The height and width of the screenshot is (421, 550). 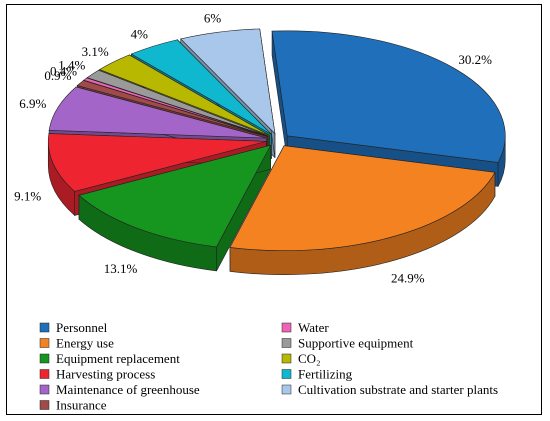 What do you see at coordinates (63, 70) in the screenshot?
I see `data-label-water: 0.4%` at bounding box center [63, 70].